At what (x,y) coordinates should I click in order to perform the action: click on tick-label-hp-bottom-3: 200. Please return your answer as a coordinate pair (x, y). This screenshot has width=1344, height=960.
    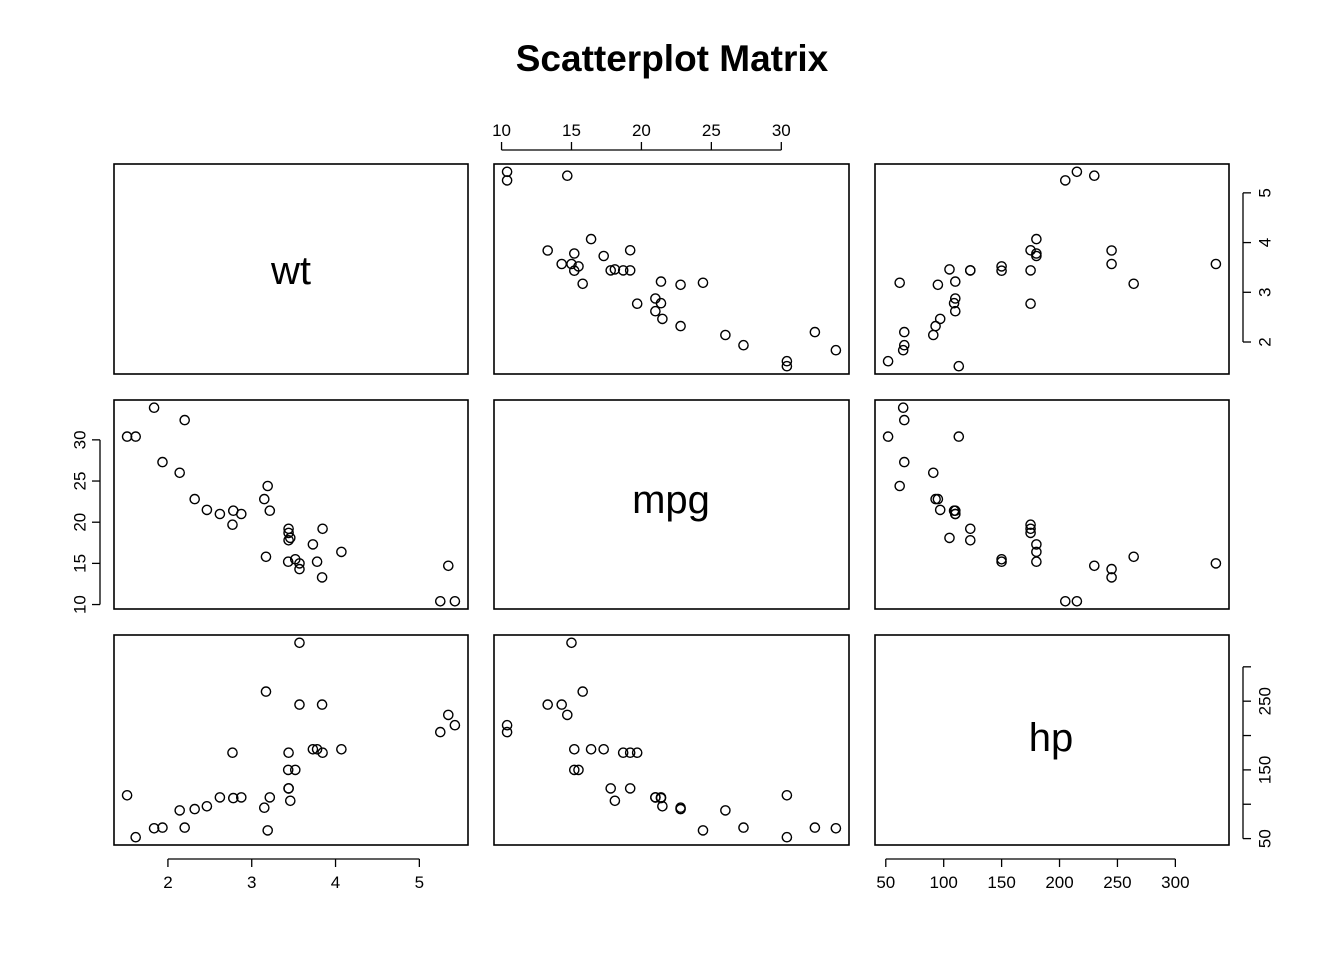
    Looking at the image, I should click on (1059, 882).